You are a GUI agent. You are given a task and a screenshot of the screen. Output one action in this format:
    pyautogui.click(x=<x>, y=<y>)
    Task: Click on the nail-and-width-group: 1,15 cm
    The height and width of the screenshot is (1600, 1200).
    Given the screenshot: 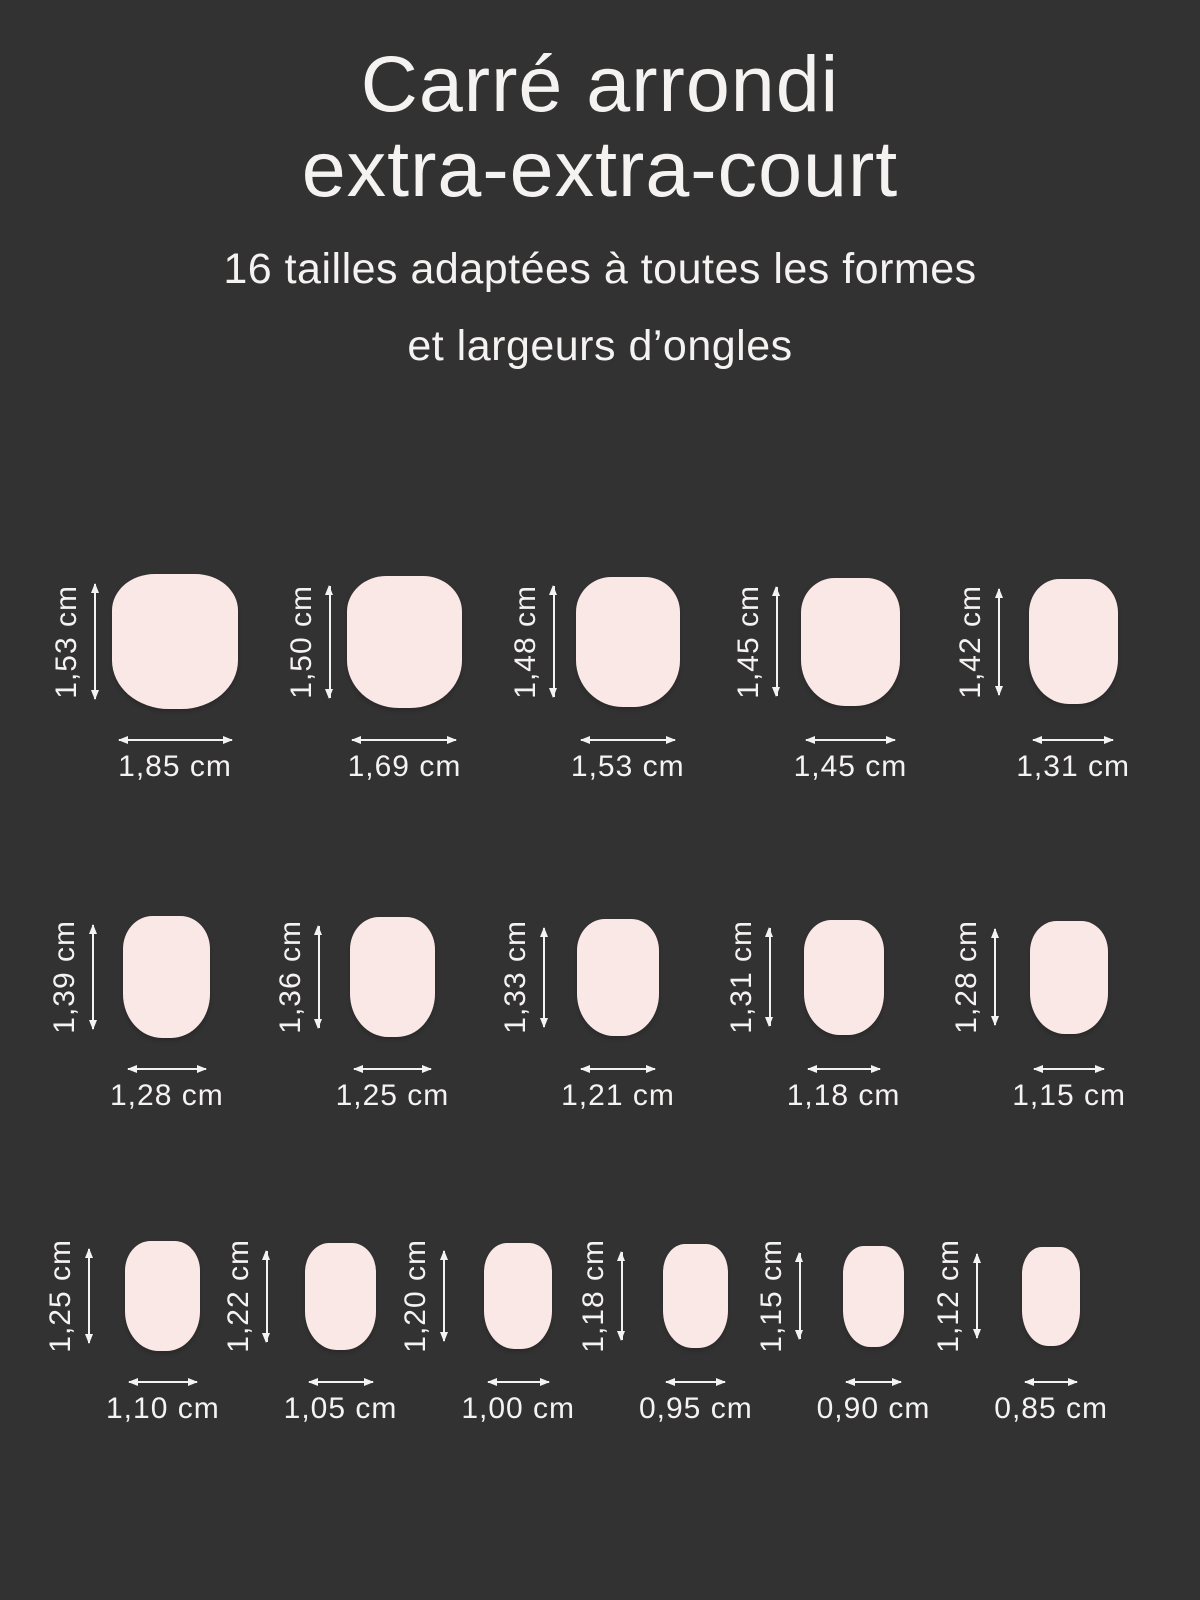 What is the action you would take?
    pyautogui.click(x=1069, y=1014)
    